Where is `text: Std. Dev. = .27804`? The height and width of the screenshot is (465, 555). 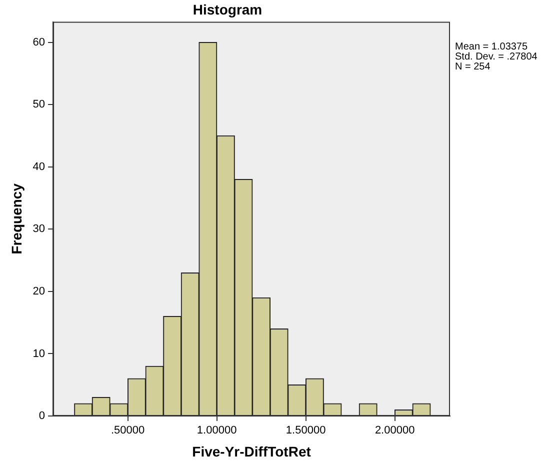 text: Std. Dev. = .27804 is located at coordinates (496, 57).